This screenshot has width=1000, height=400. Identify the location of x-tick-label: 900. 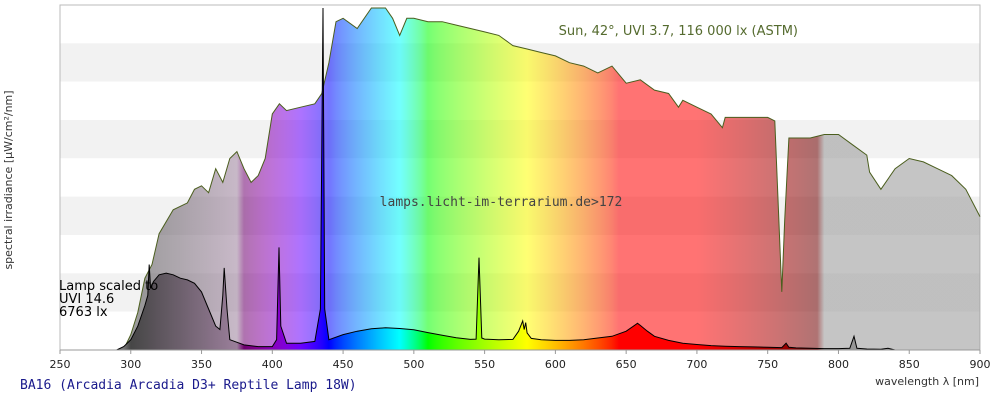
(980, 364).